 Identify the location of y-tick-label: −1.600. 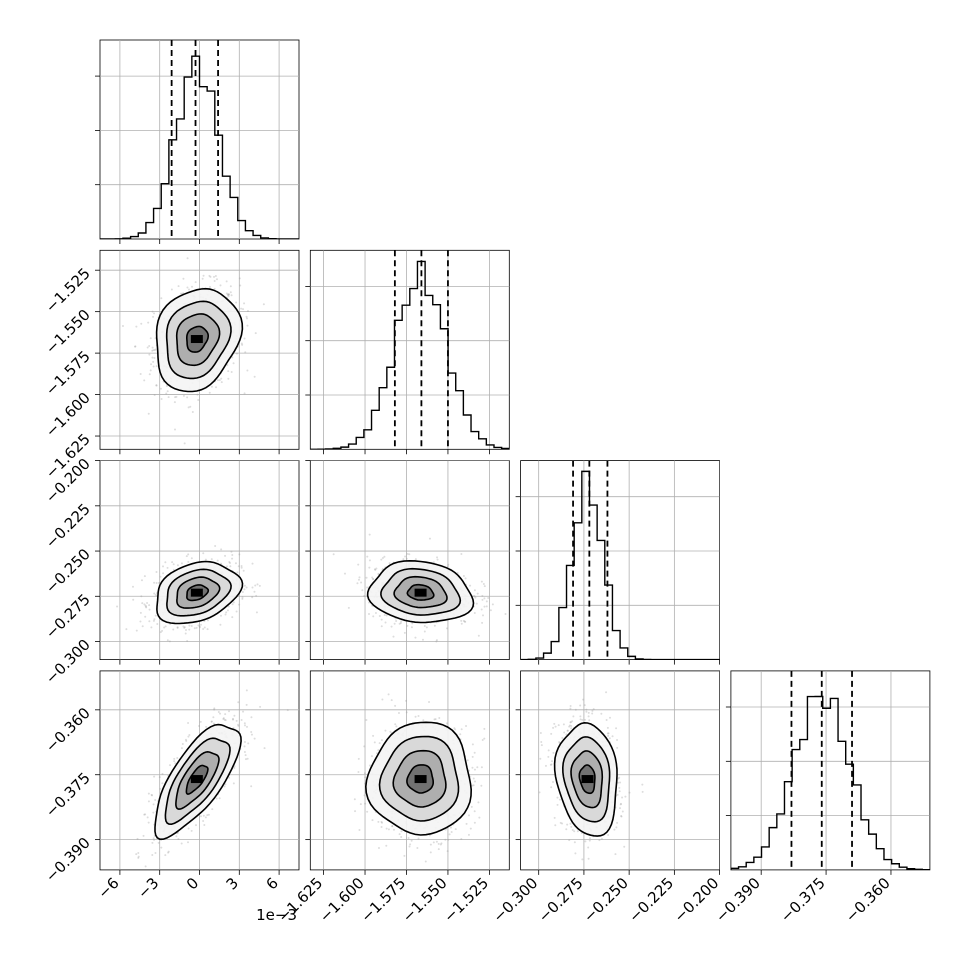
(68, 415).